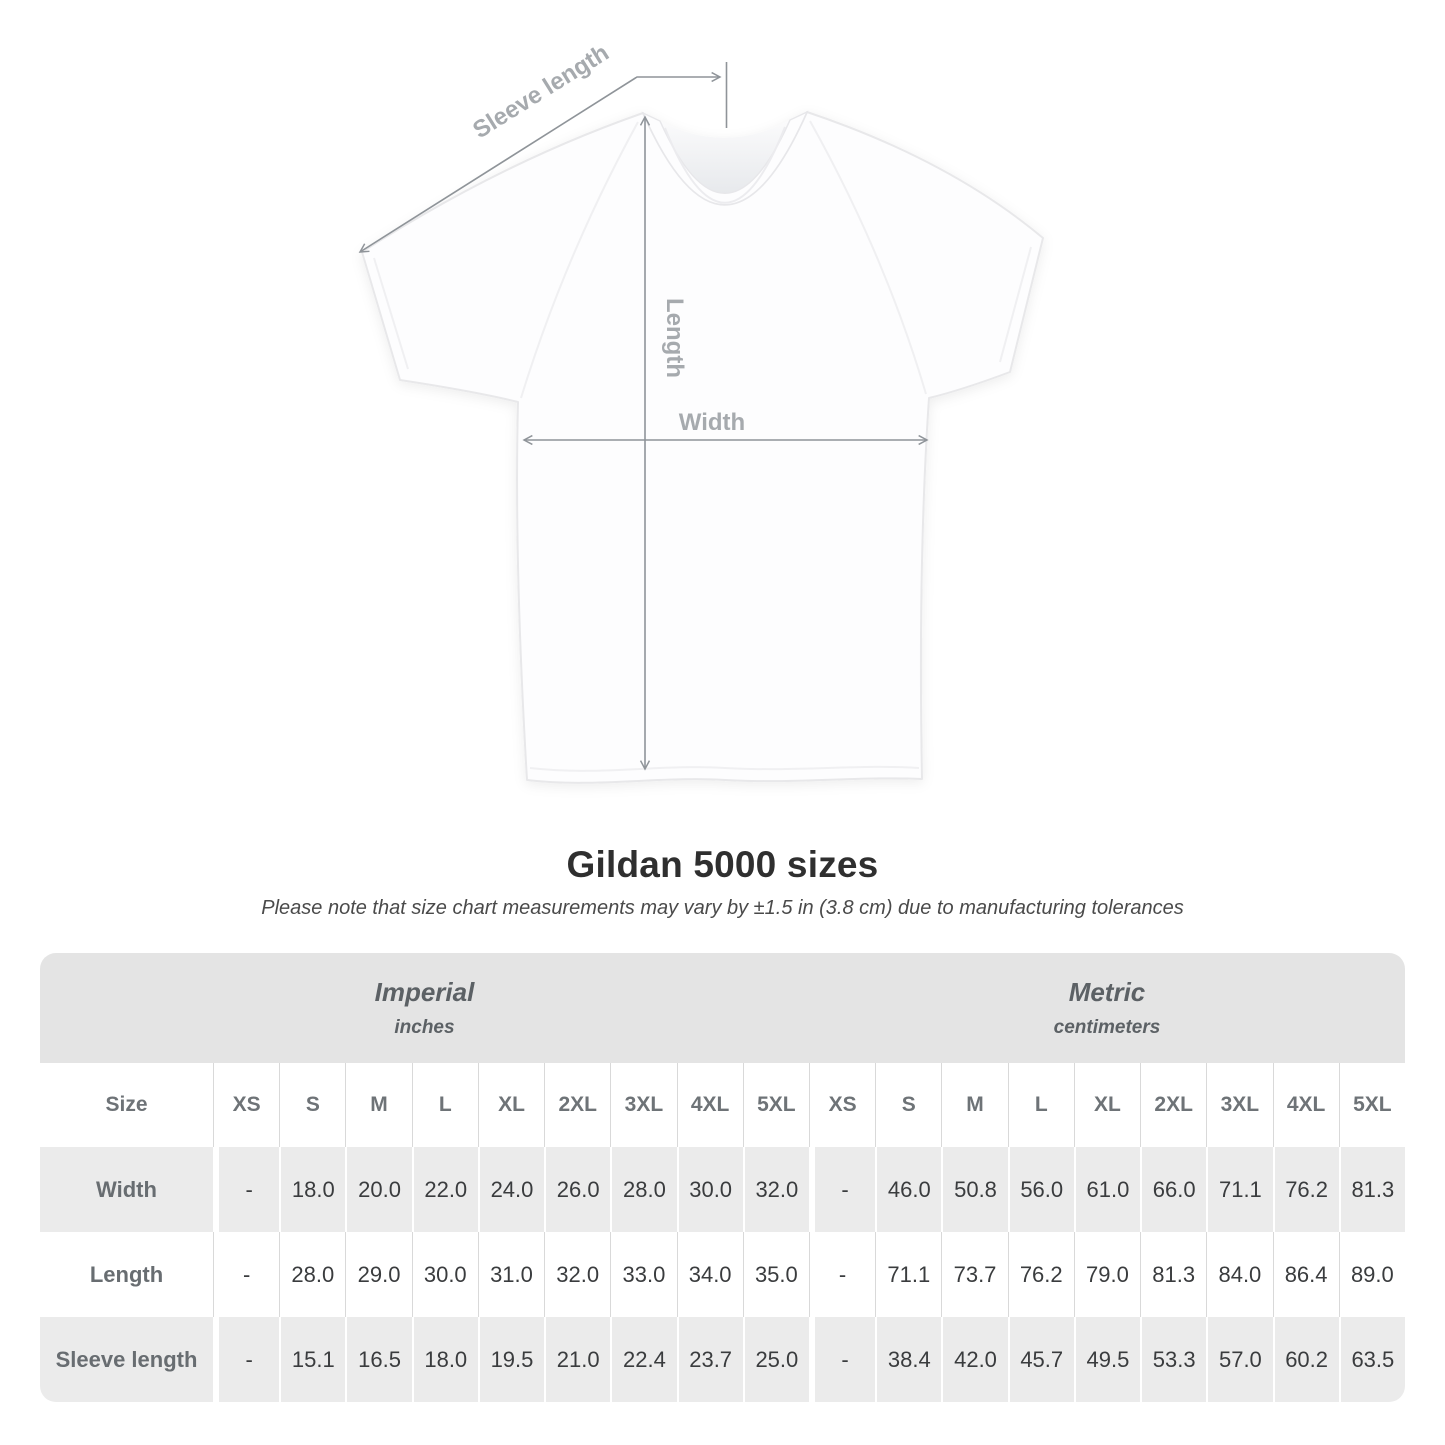  I want to click on column-header-5xl-imperial: 5XL, so click(775, 1105).